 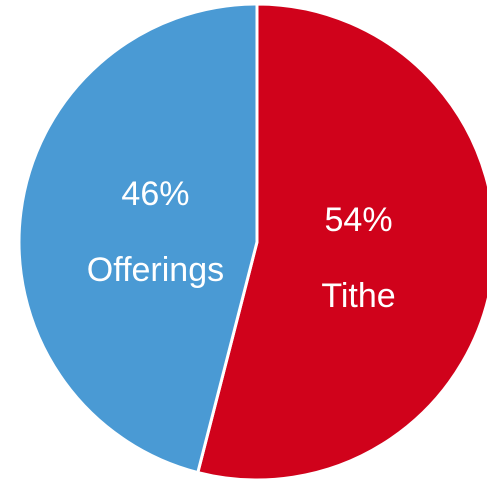 I want to click on pie-percent-label-offerings: 46%, so click(x=155, y=194).